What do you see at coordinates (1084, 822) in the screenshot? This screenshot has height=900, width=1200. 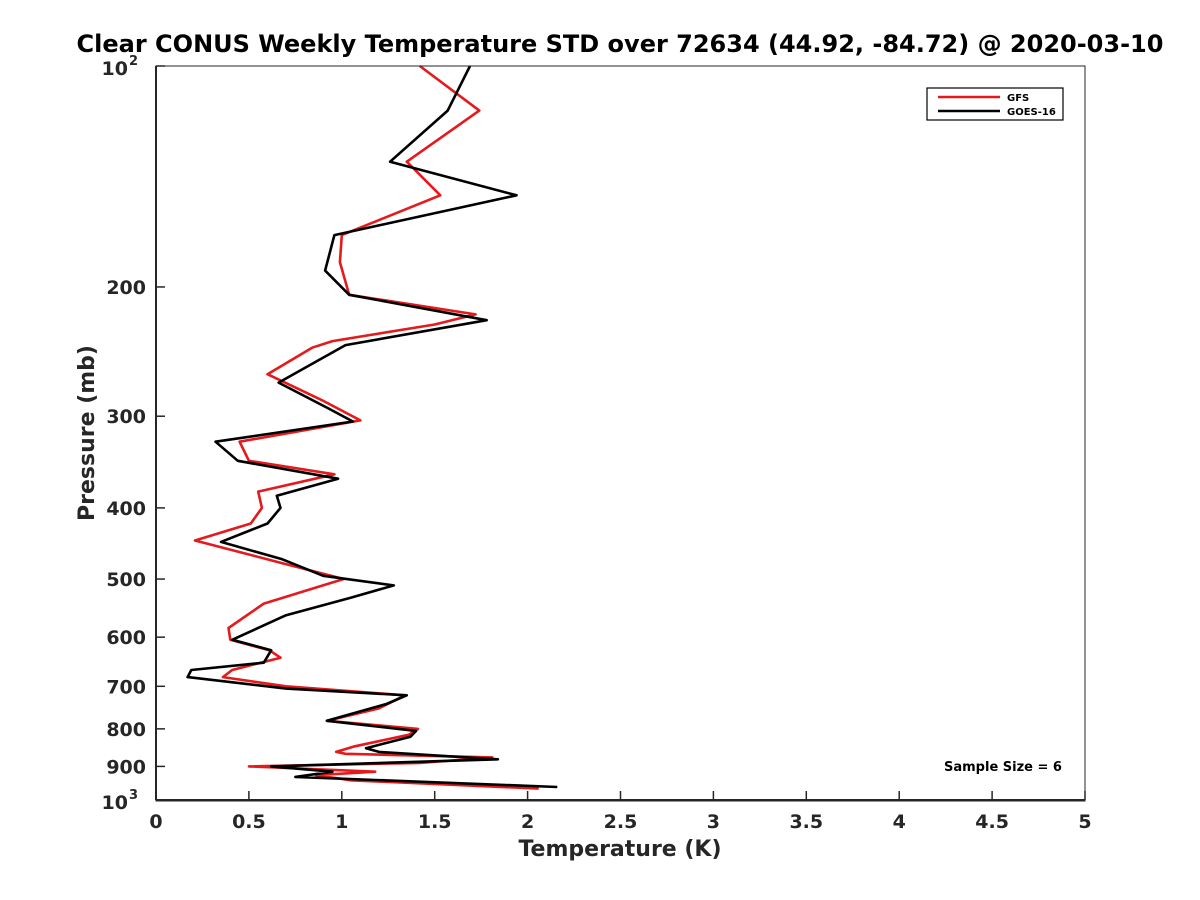 I see `x-tick-label: 5` at bounding box center [1084, 822].